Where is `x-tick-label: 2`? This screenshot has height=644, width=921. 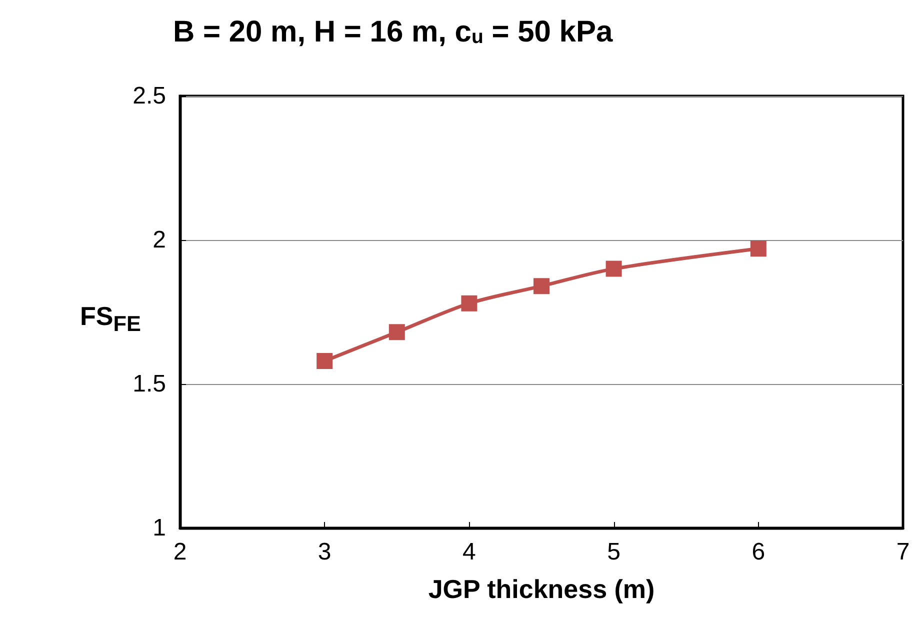
x-tick-label: 2 is located at coordinates (180, 552).